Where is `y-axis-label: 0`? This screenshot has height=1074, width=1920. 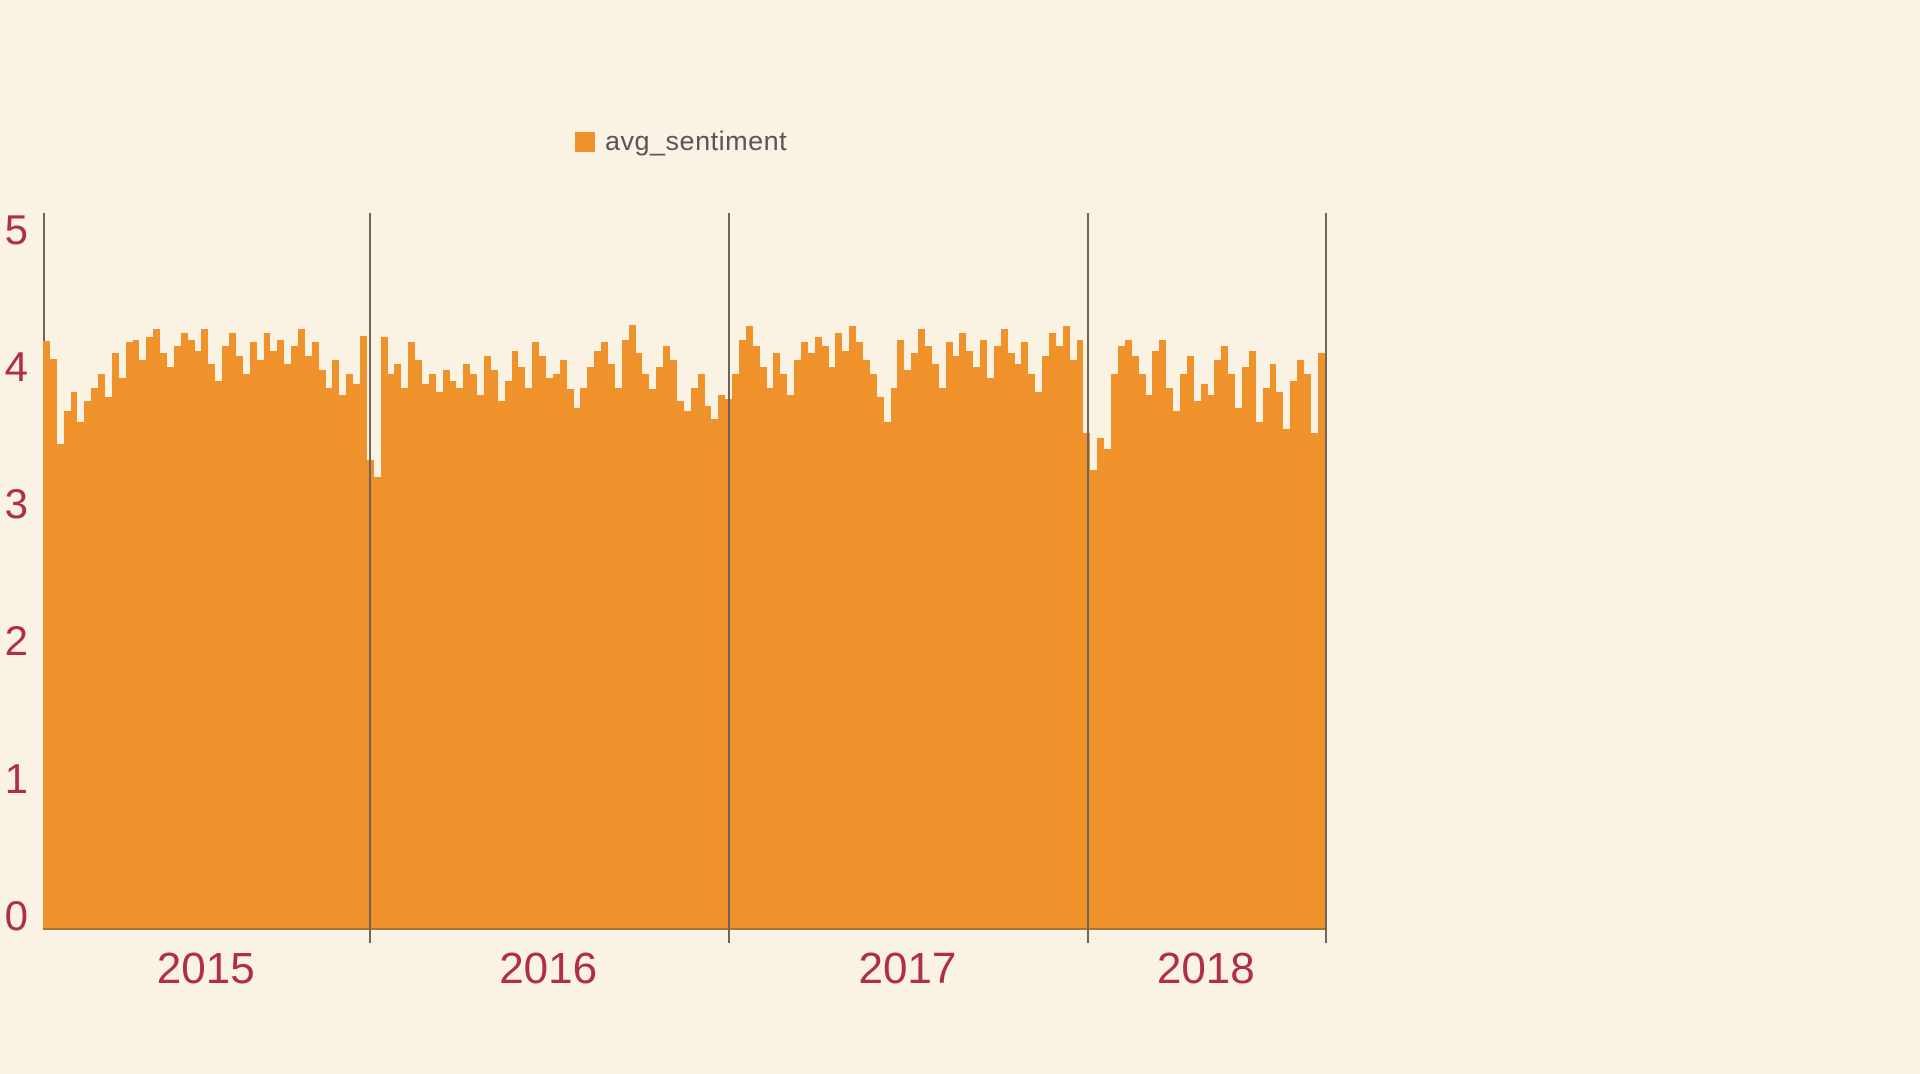
y-axis-label: 0 is located at coordinates (16, 915).